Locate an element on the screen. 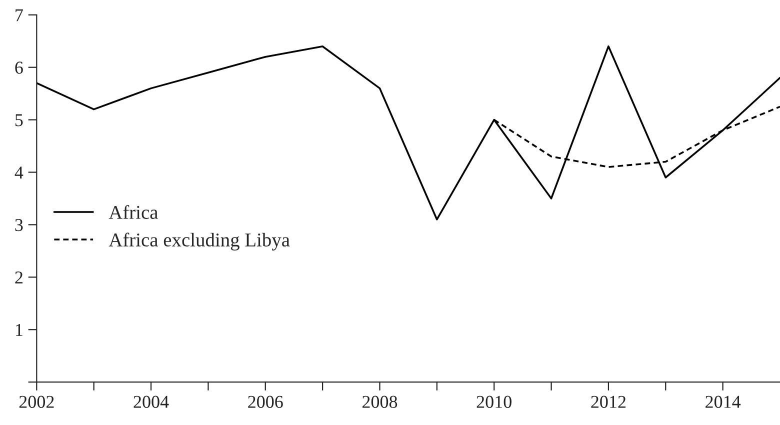 This screenshot has width=780, height=425. y-tick-label: 3 is located at coordinates (19, 225).